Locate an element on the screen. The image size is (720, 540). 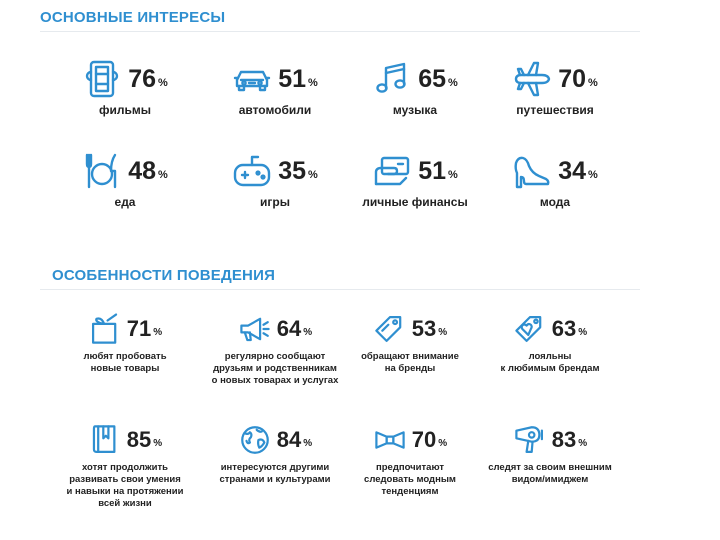
interest-item-travel: 70 % путешествия is located at coordinates (555, 94).